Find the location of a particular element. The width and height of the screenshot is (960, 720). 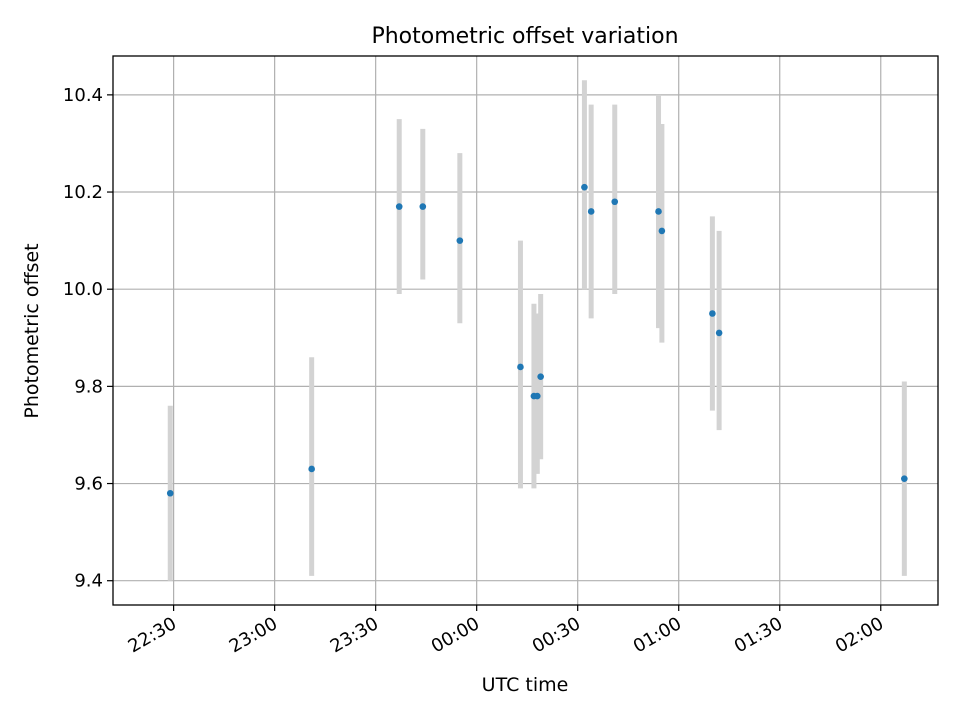

chart-title: Photometric offset variation is located at coordinates (524, 36).